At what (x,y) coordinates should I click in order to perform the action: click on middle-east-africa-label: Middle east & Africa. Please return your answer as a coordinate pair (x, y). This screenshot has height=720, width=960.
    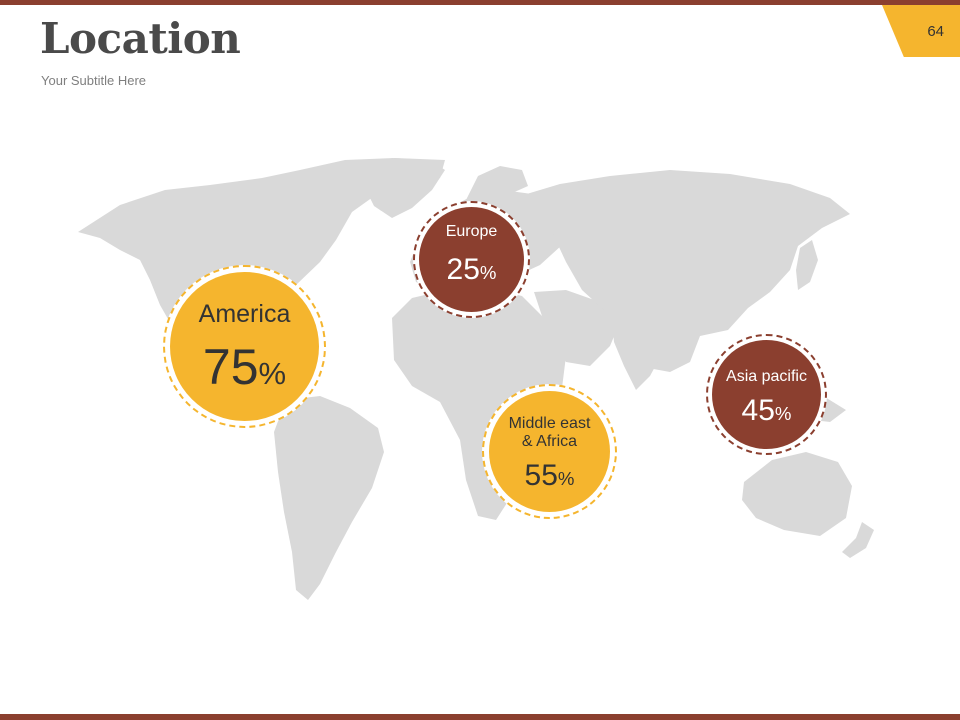
    Looking at the image, I should click on (549, 433).